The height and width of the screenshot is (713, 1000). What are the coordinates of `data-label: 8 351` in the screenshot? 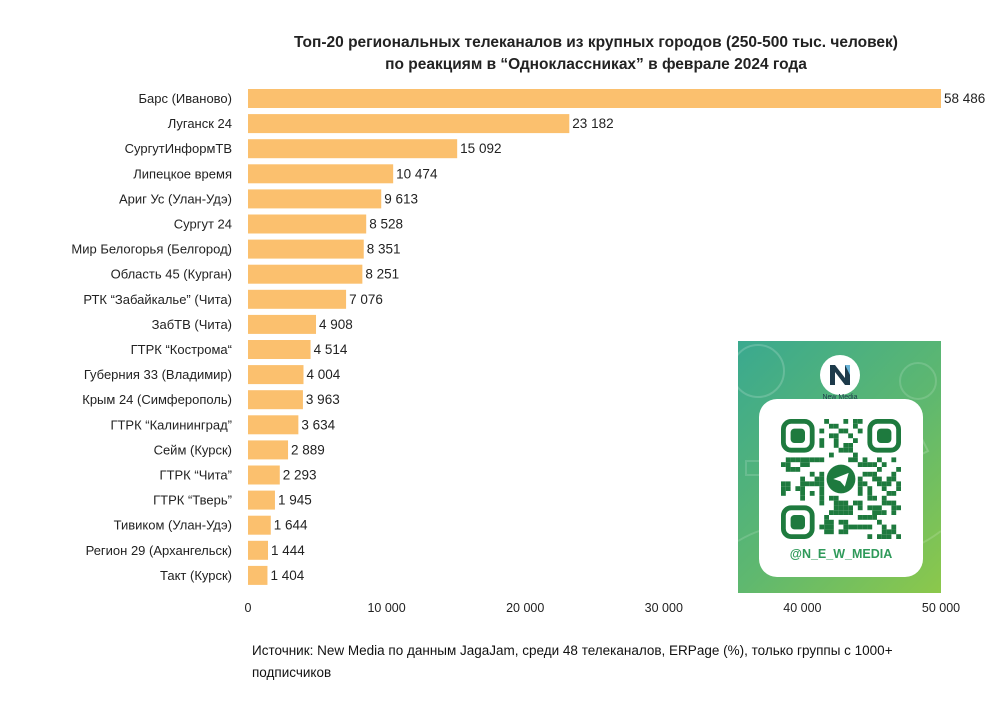 It's located at (384, 249).